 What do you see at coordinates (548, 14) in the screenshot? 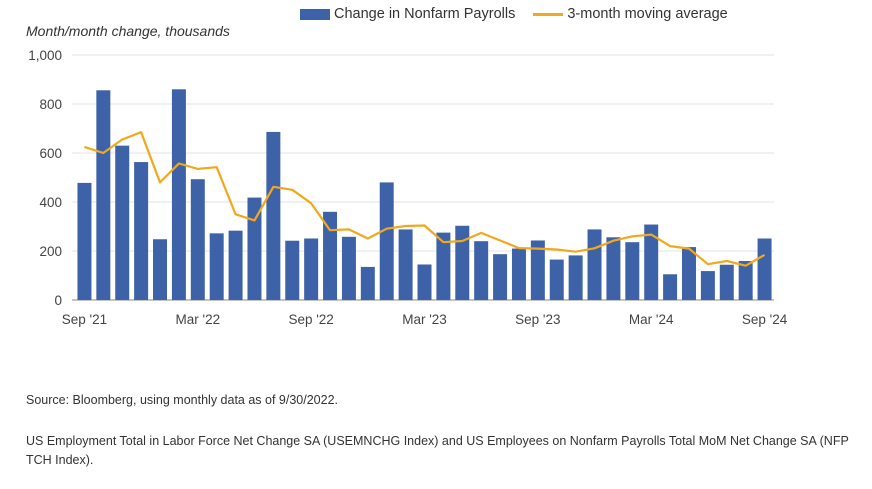
I see `legend-swatch-line` at bounding box center [548, 14].